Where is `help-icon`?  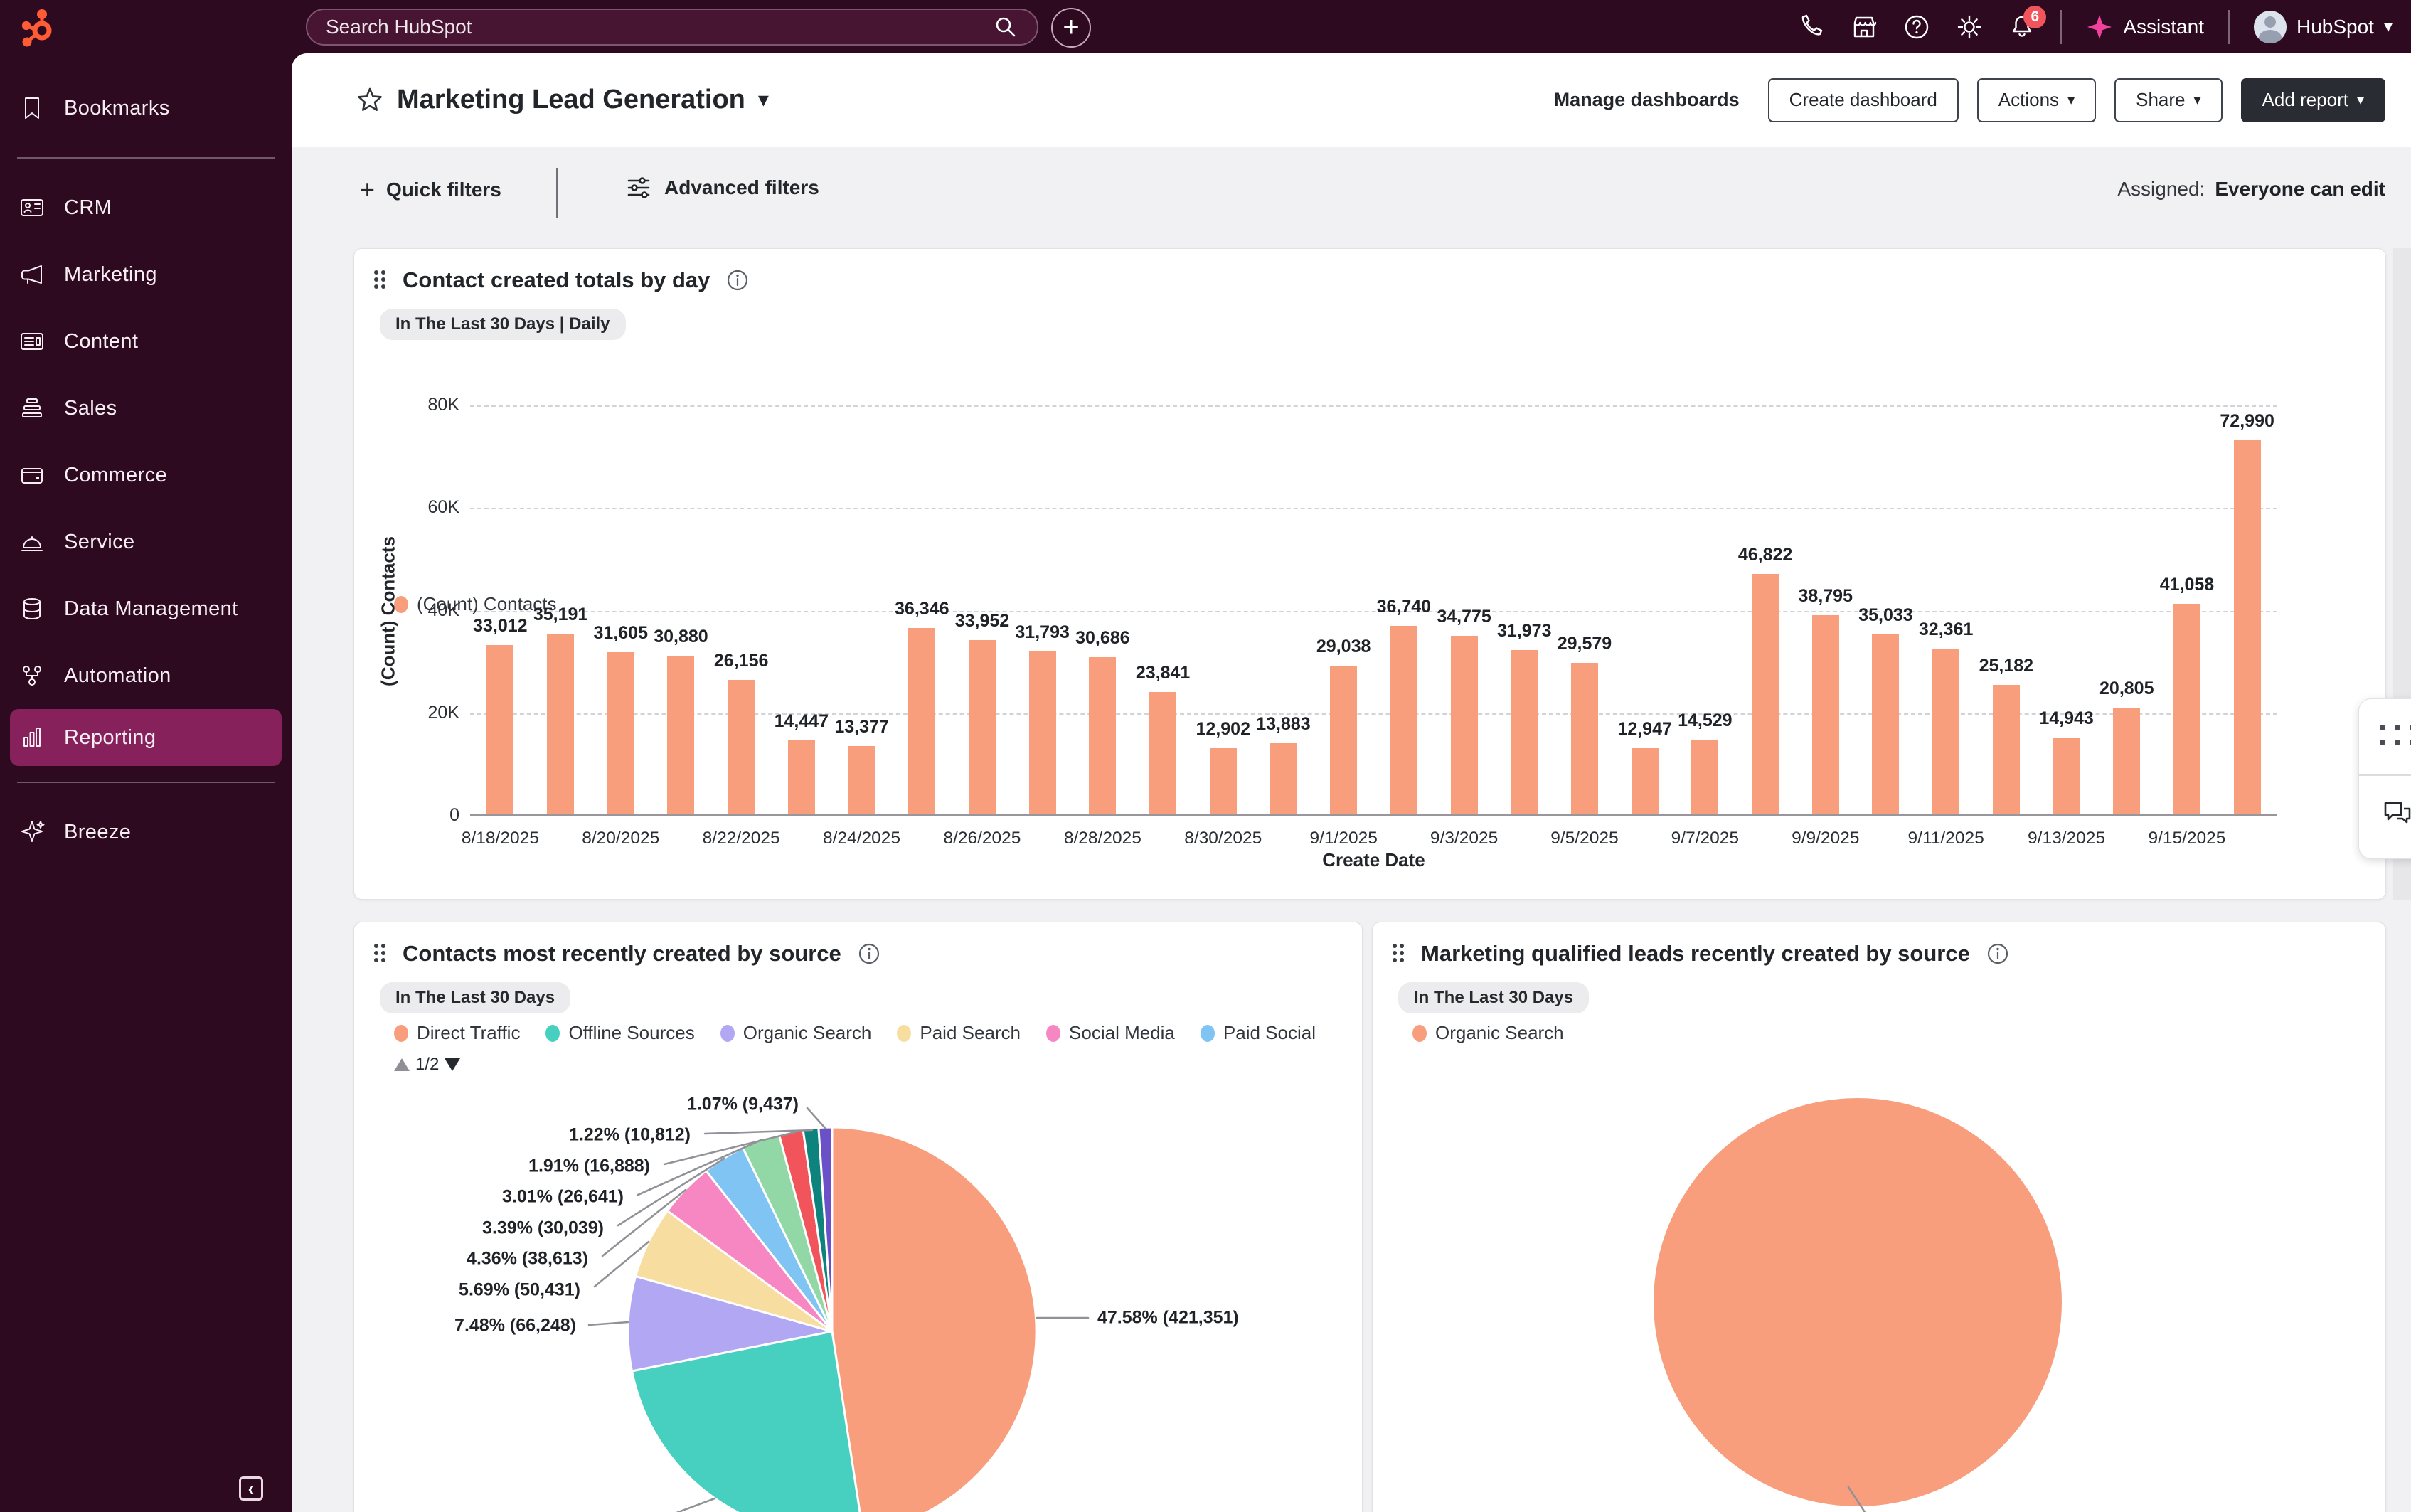 help-icon is located at coordinates (1917, 27).